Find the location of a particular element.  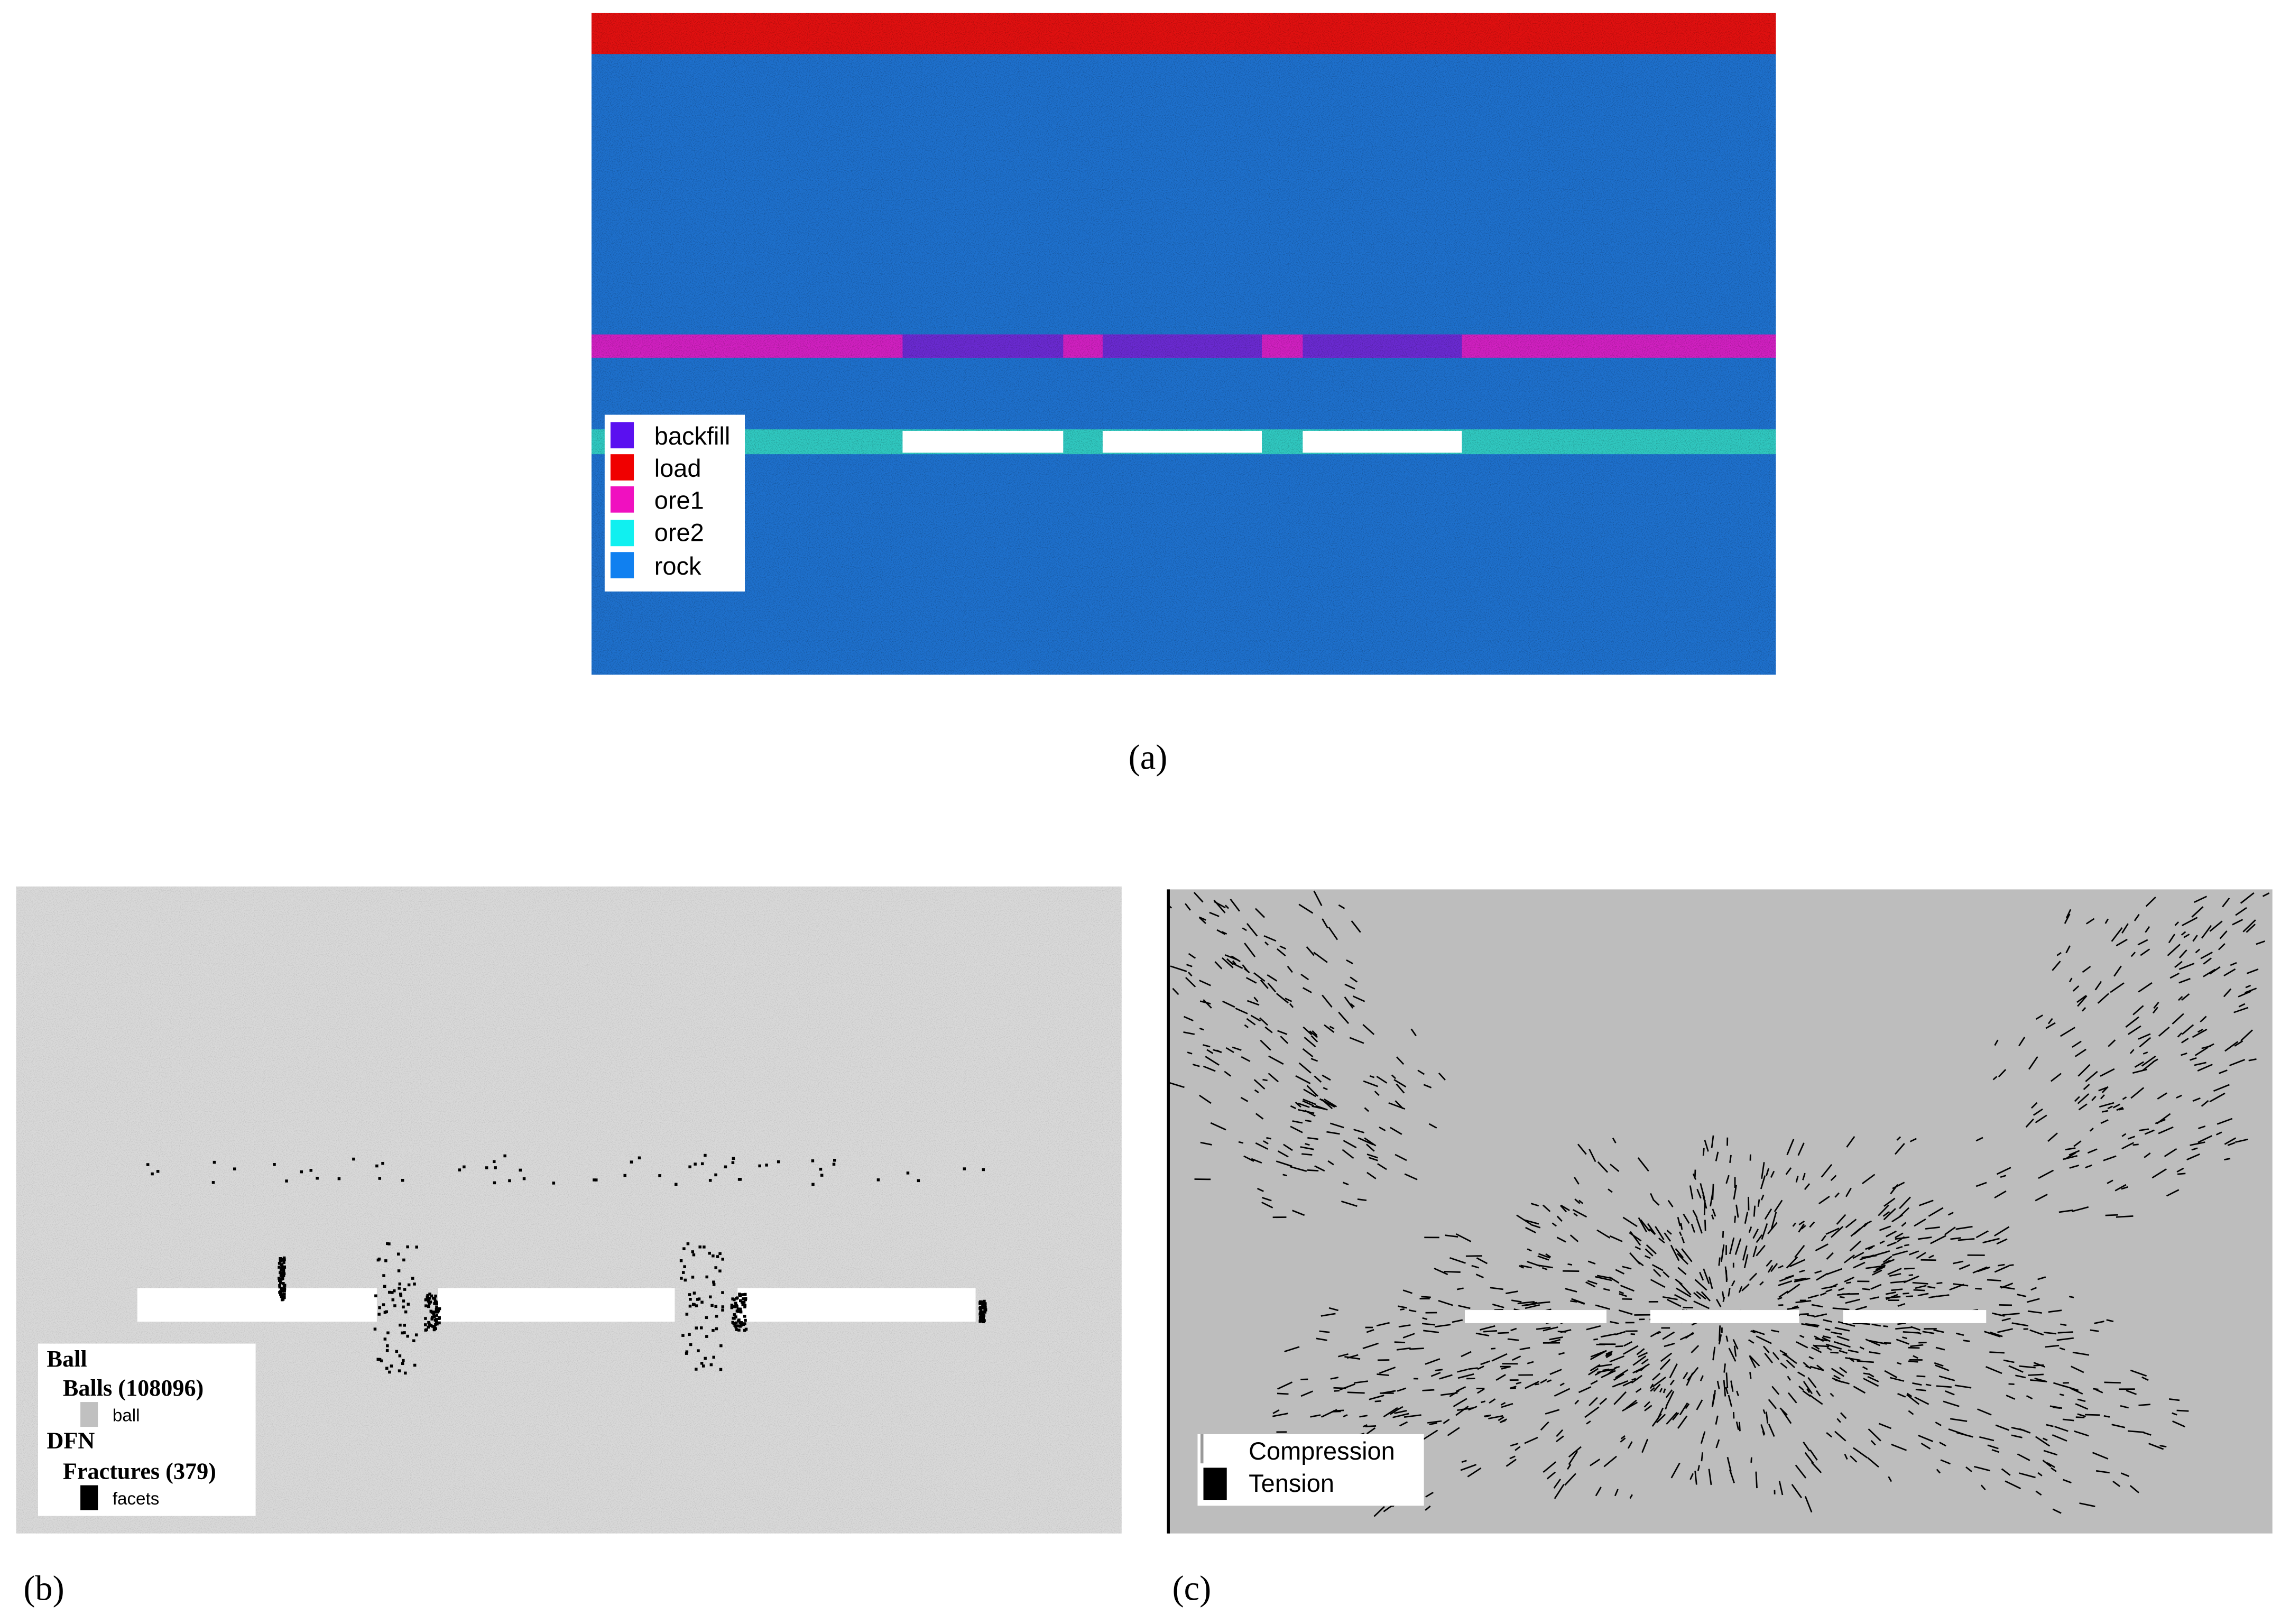

legend-heading: DFN is located at coordinates (71, 1441).